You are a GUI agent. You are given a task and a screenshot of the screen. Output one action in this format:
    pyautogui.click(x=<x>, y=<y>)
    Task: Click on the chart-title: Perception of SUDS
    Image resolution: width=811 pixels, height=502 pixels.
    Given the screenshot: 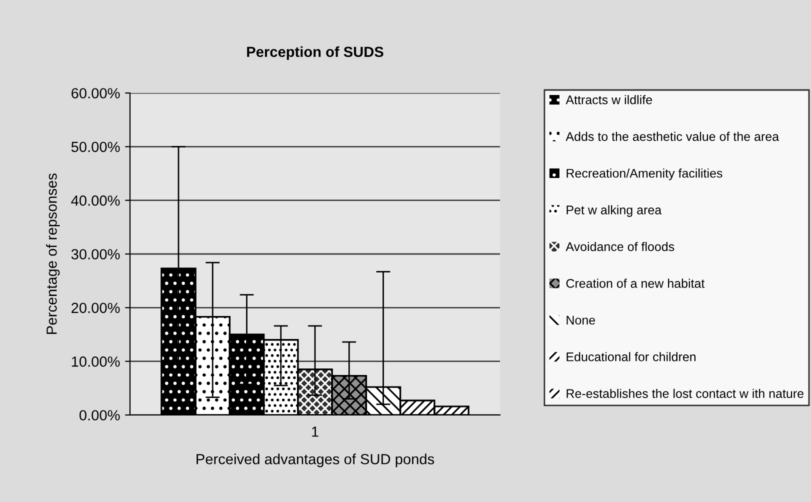 What is the action you would take?
    pyautogui.click(x=315, y=53)
    